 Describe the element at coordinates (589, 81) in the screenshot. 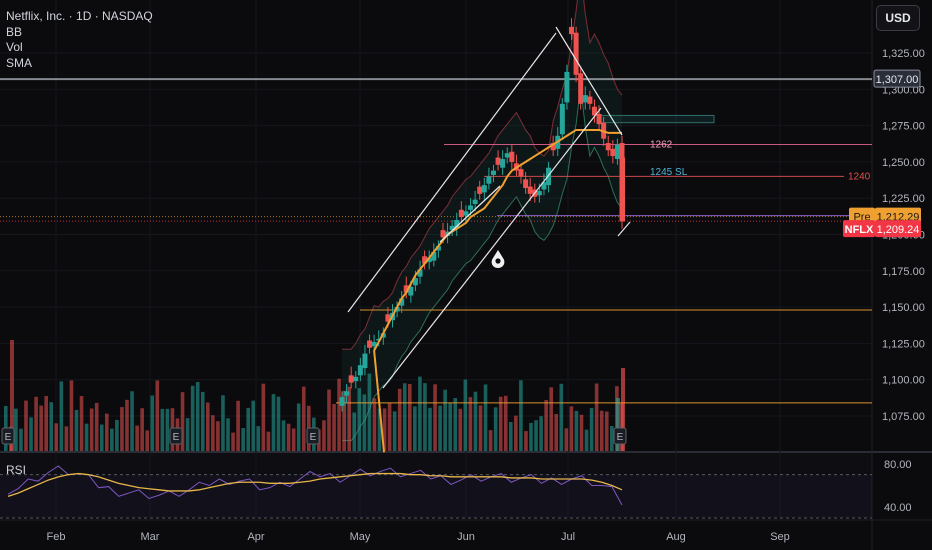

I see `trend-line` at that location.